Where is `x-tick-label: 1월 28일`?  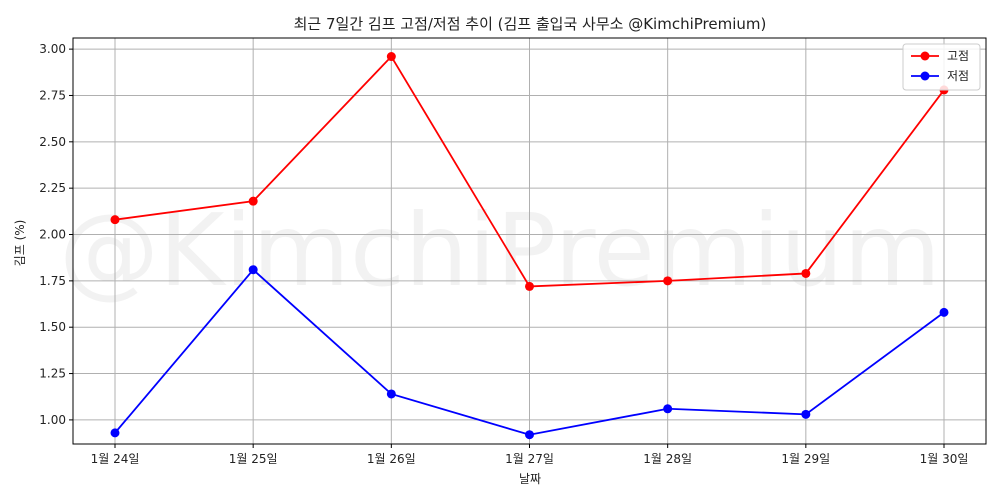
x-tick-label: 1월 28일 is located at coordinates (667, 459).